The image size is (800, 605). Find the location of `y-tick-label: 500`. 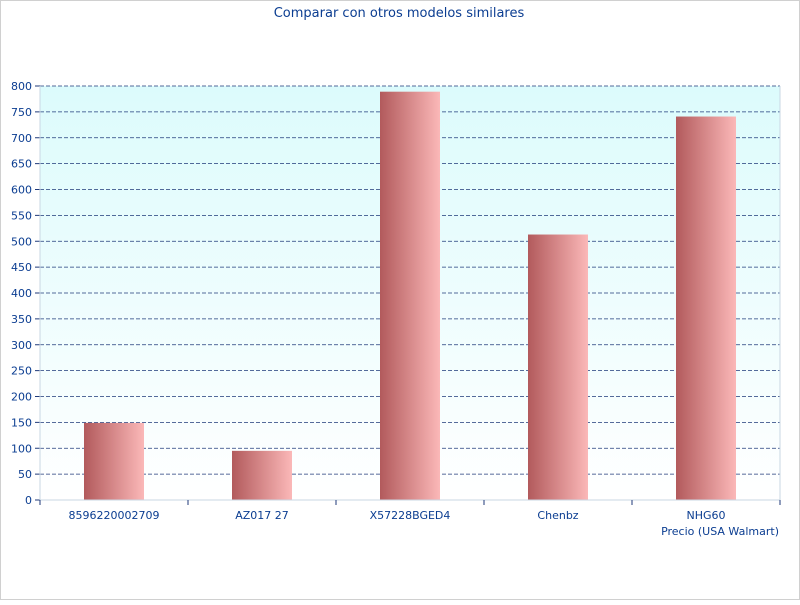

y-tick-label: 500 is located at coordinates (21, 241).